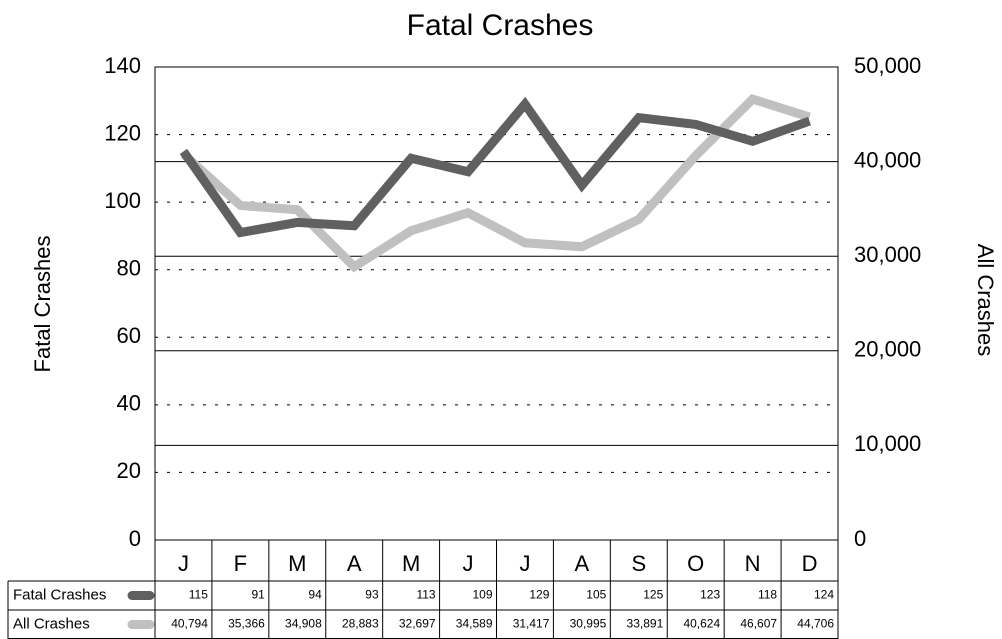 Image resolution: width=1002 pixels, height=639 pixels. What do you see at coordinates (767, 595) in the screenshot?
I see `data-table-value: 118` at bounding box center [767, 595].